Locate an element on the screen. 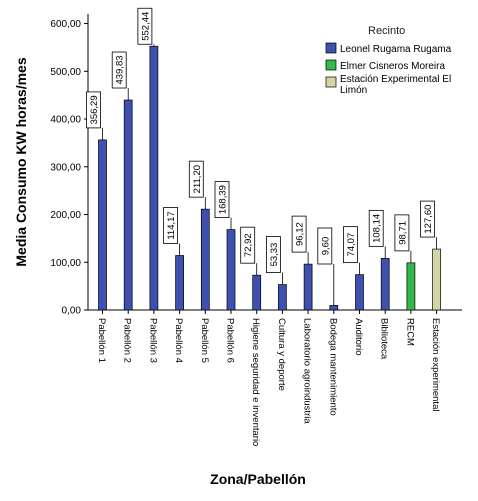 Image resolution: width=478 pixels, height=501 pixels. legend-swatch-leonel is located at coordinates (331, 48).